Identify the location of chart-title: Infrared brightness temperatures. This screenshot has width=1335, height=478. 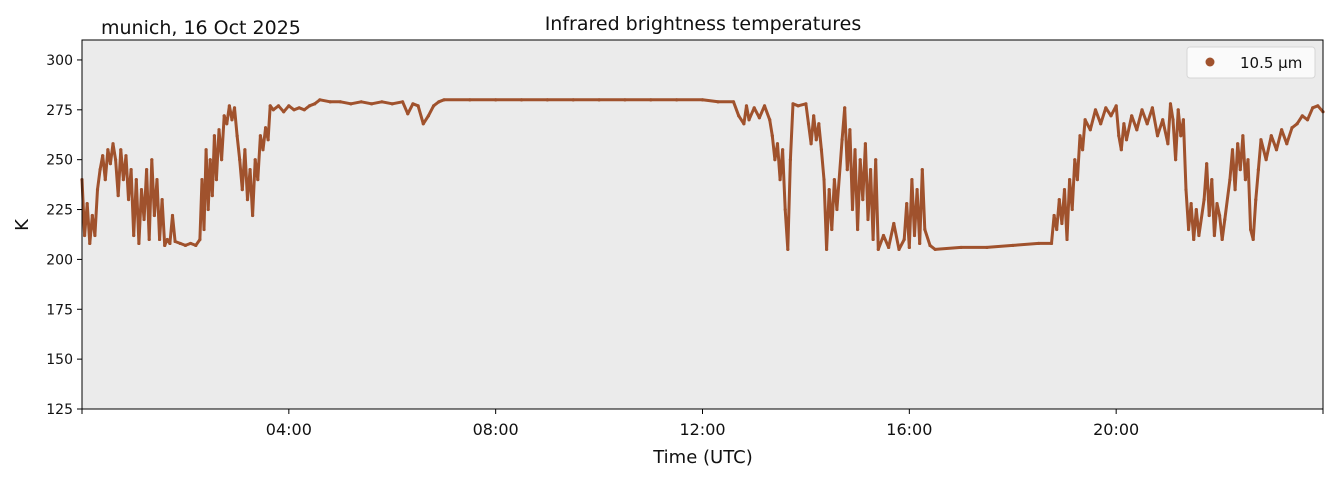
(703, 24).